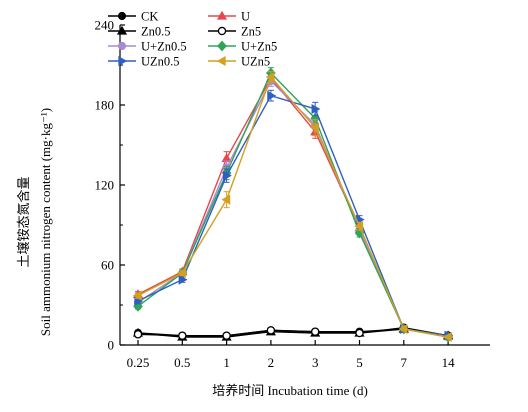 The height and width of the screenshot is (412, 528). What do you see at coordinates (255, 62) in the screenshot?
I see `legend-label: UZn5` at bounding box center [255, 62].